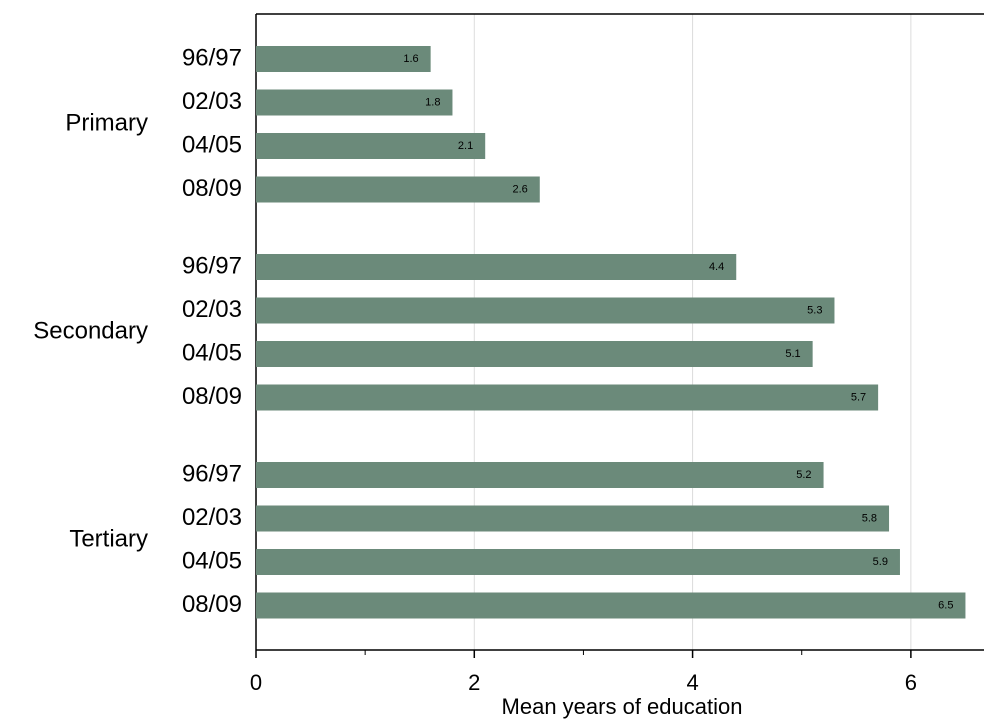  Describe the element at coordinates (792, 354) in the screenshot. I see `value-label: 5.1` at that location.